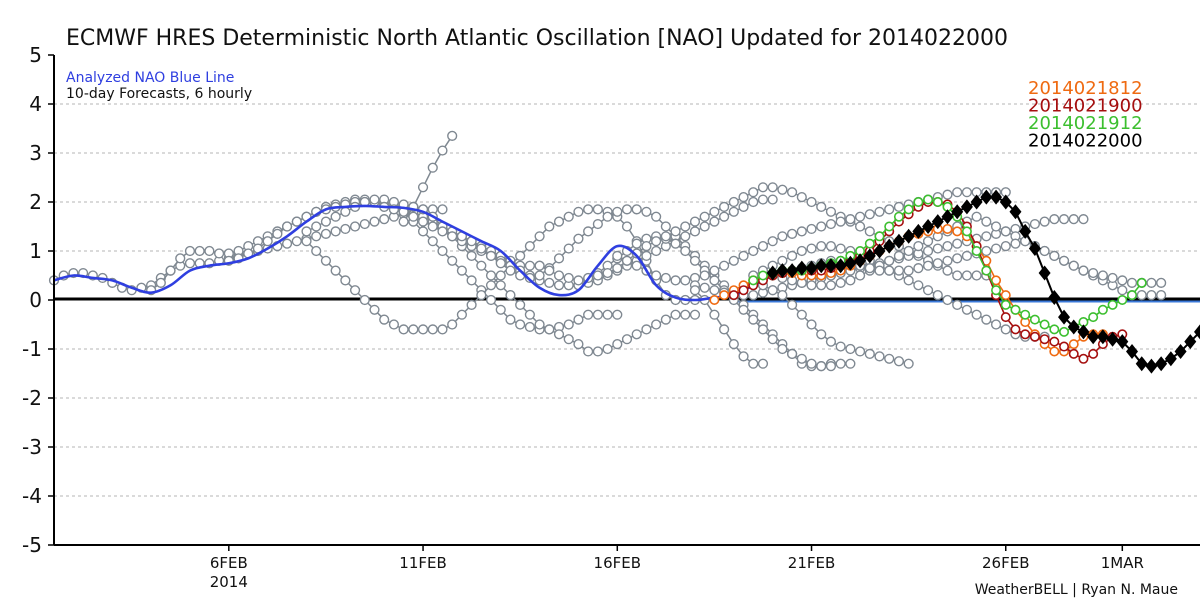 This screenshot has height=600, width=1200. I want to click on x-tick-sublabel: 2014, so click(229, 582).